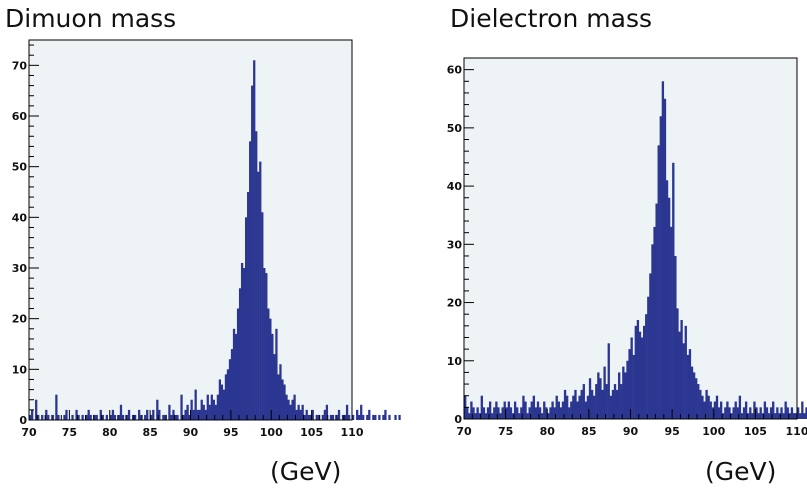  Describe the element at coordinates (20, 217) in the screenshot. I see `dimuon-y-tick-label: 40` at that location.